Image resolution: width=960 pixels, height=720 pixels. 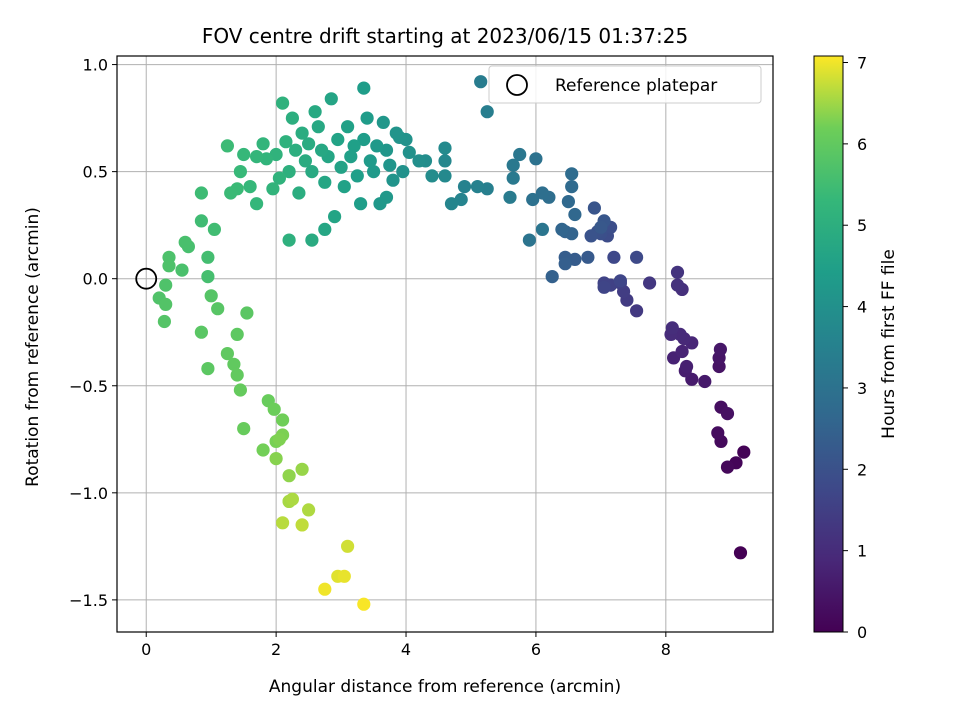 I want to click on x-tick-label: 6, so click(x=536, y=649).